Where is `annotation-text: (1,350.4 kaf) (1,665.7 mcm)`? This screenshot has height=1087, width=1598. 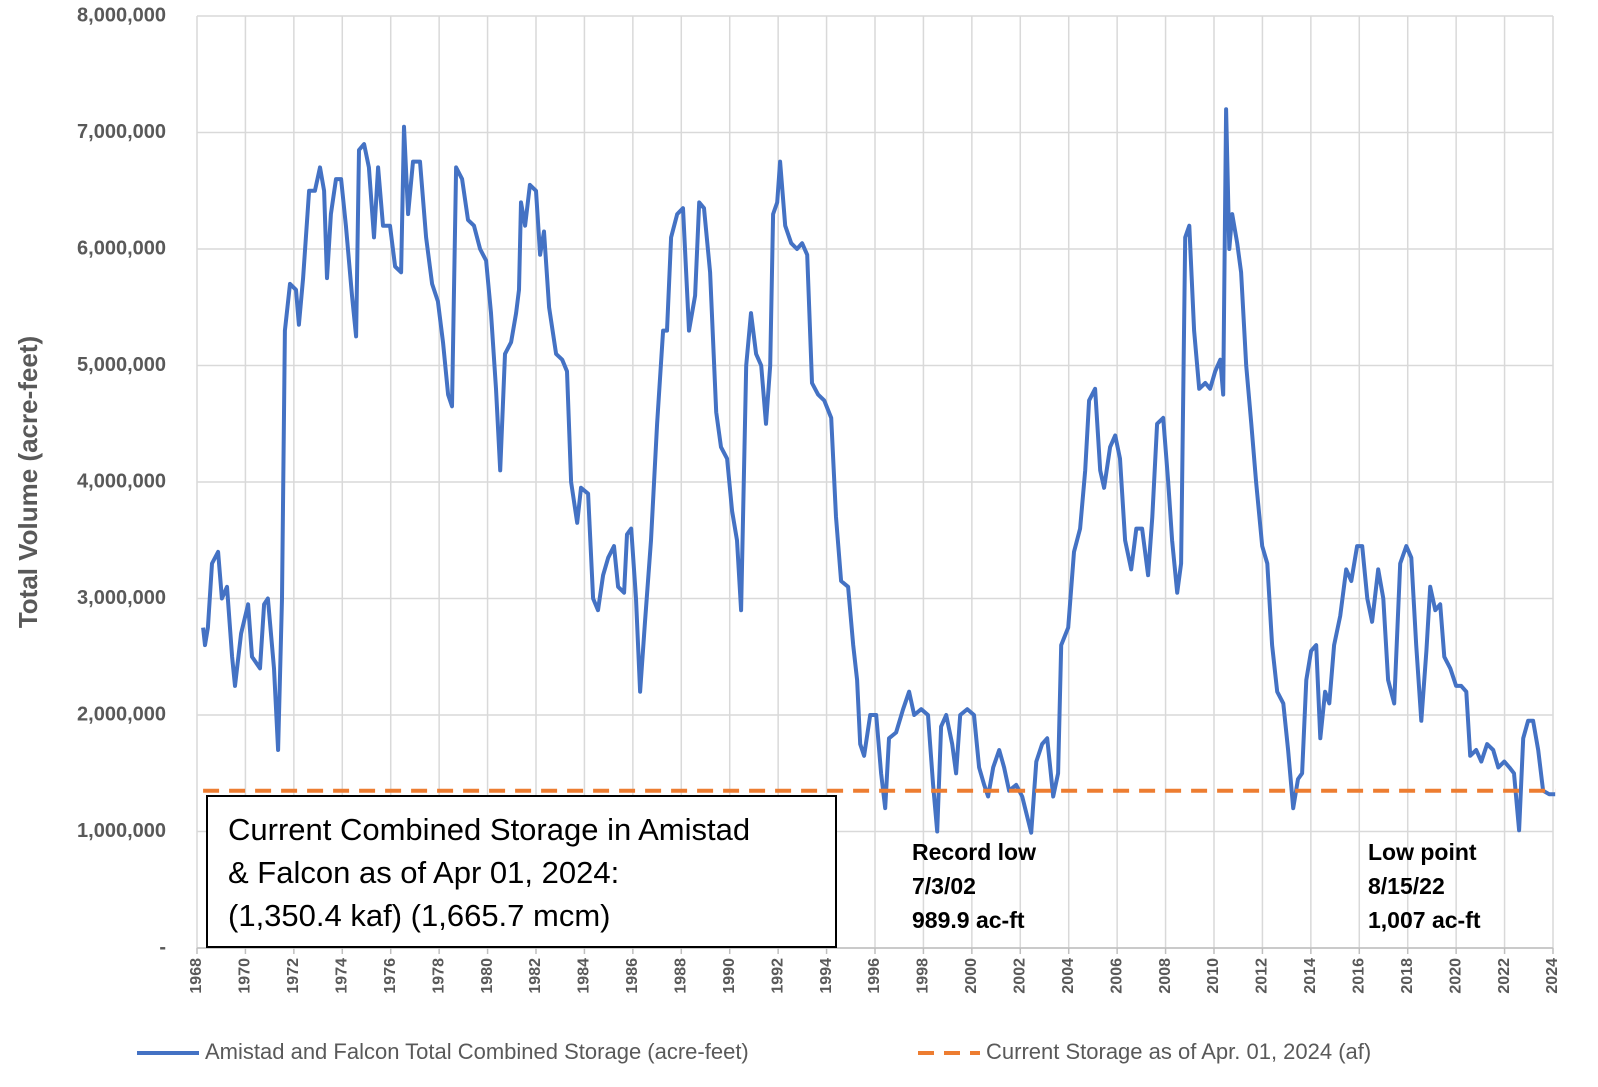
annotation-text: (1,350.4 kaf) (1,665.7 mcm) is located at coordinates (419, 915).